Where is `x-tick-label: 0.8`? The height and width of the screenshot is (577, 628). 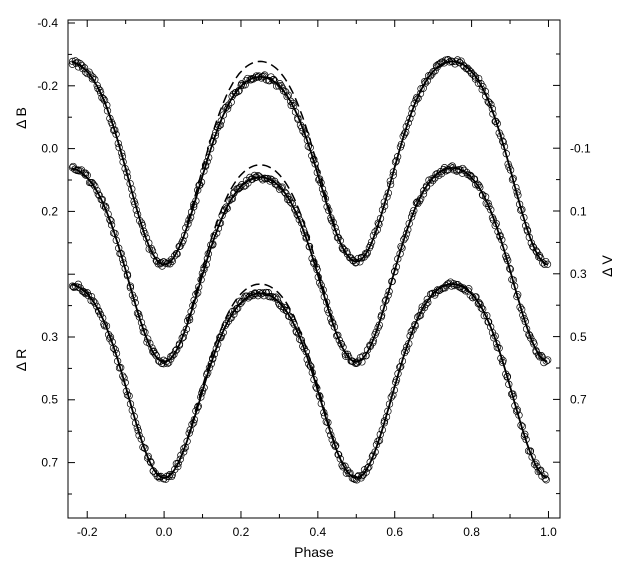
x-tick-label: 0.8 is located at coordinates (471, 532).